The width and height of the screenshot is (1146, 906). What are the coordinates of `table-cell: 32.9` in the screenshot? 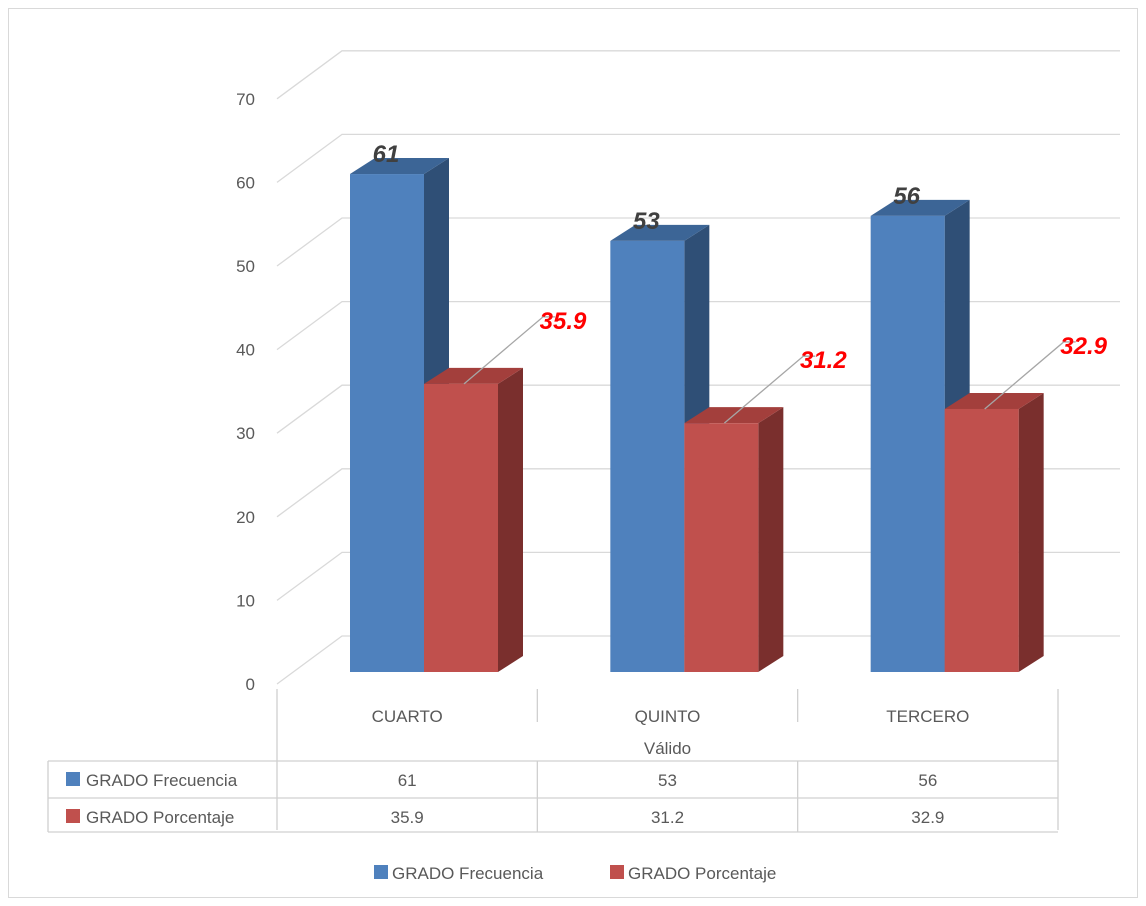 It's located at (927, 817).